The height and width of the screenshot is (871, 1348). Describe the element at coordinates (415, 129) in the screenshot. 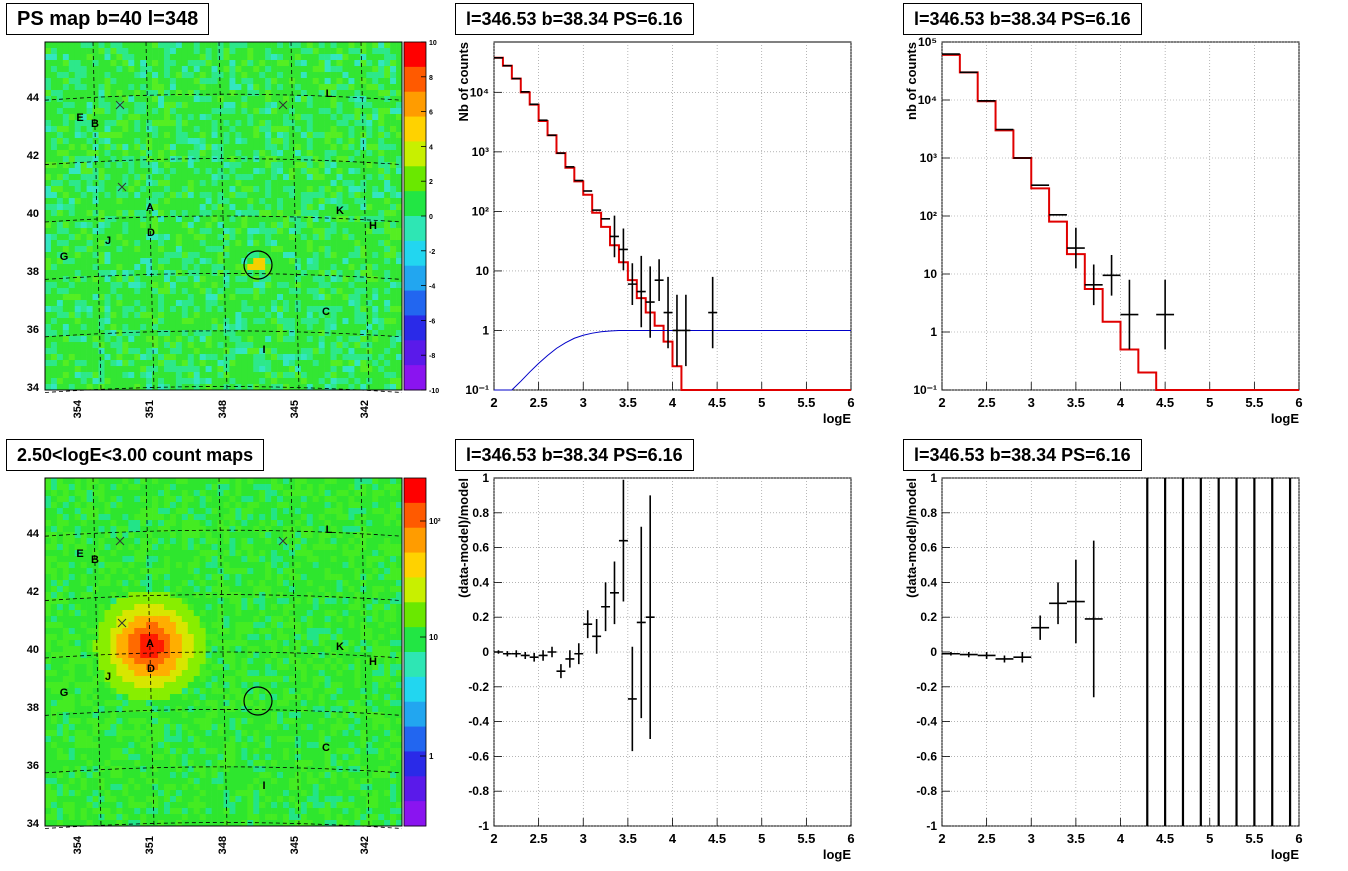

I see `colorbar-cell` at that location.